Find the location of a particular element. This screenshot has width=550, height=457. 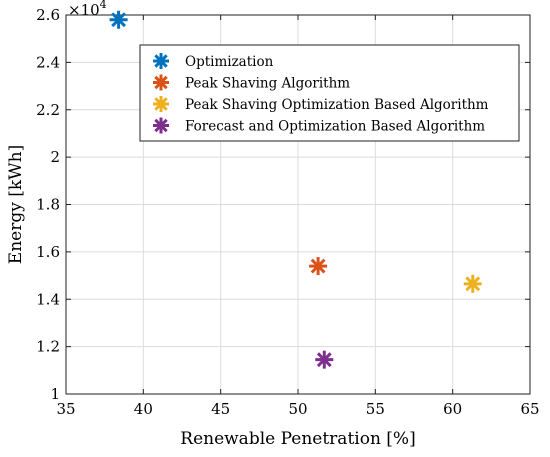

x-tick-label: 40 is located at coordinates (143, 409).